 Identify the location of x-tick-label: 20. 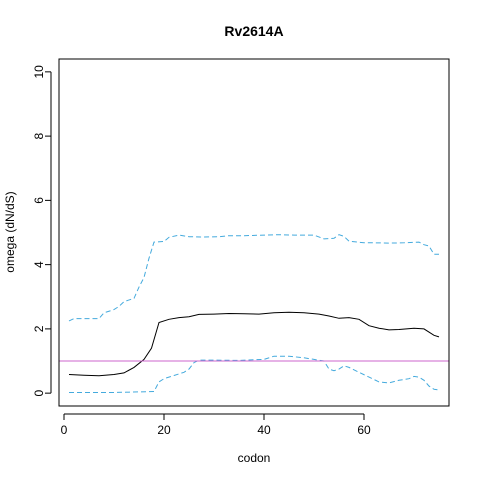
(164, 430).